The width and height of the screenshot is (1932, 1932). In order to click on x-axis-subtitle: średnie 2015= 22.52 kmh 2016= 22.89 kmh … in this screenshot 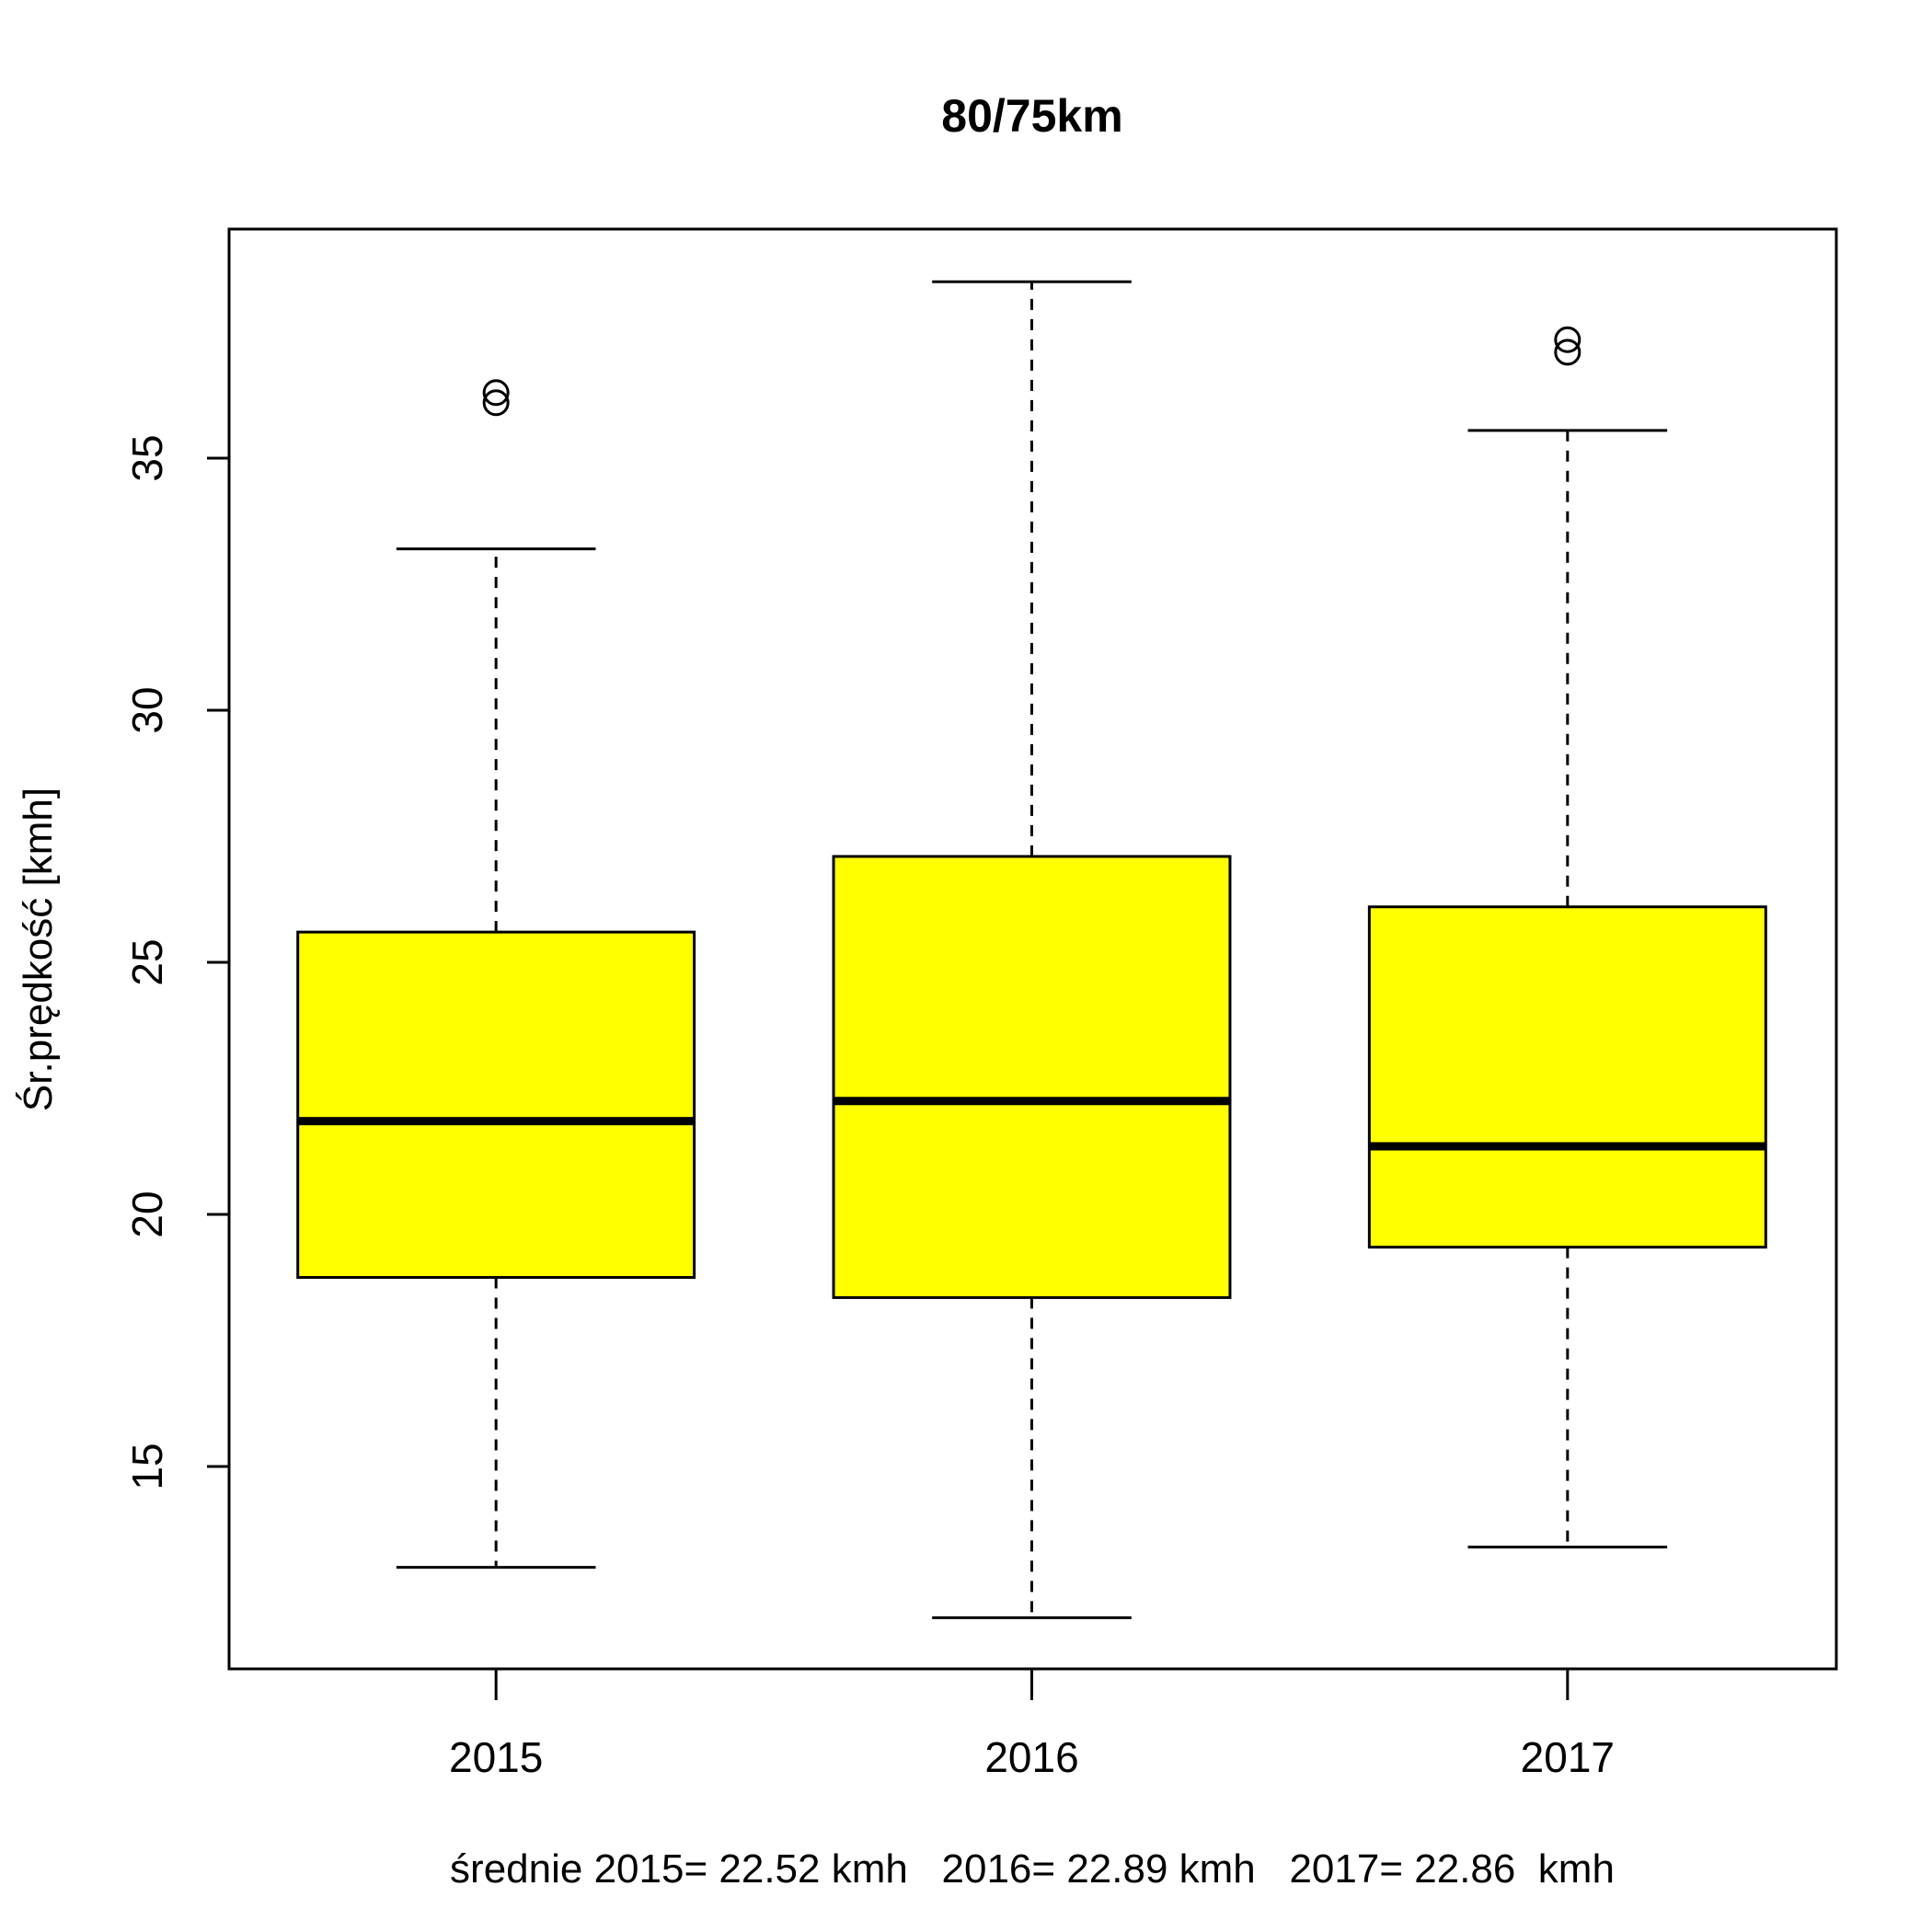, I will do `click(1032, 1869)`.